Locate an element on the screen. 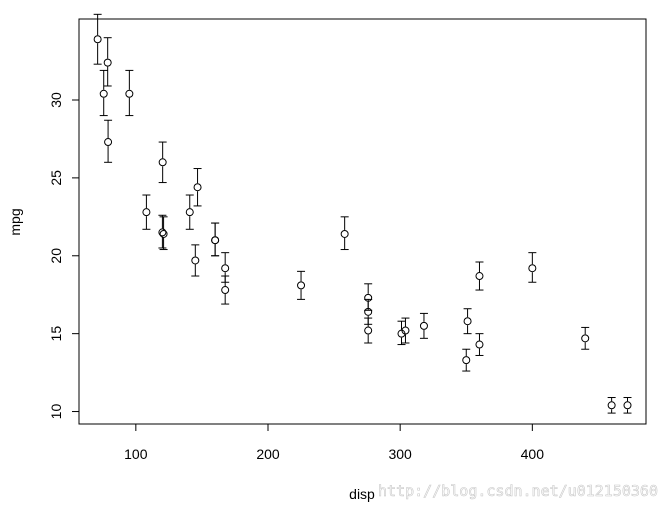 This screenshot has width=670, height=511. x-axis: 100 200 300 400 is located at coordinates (334, 442).